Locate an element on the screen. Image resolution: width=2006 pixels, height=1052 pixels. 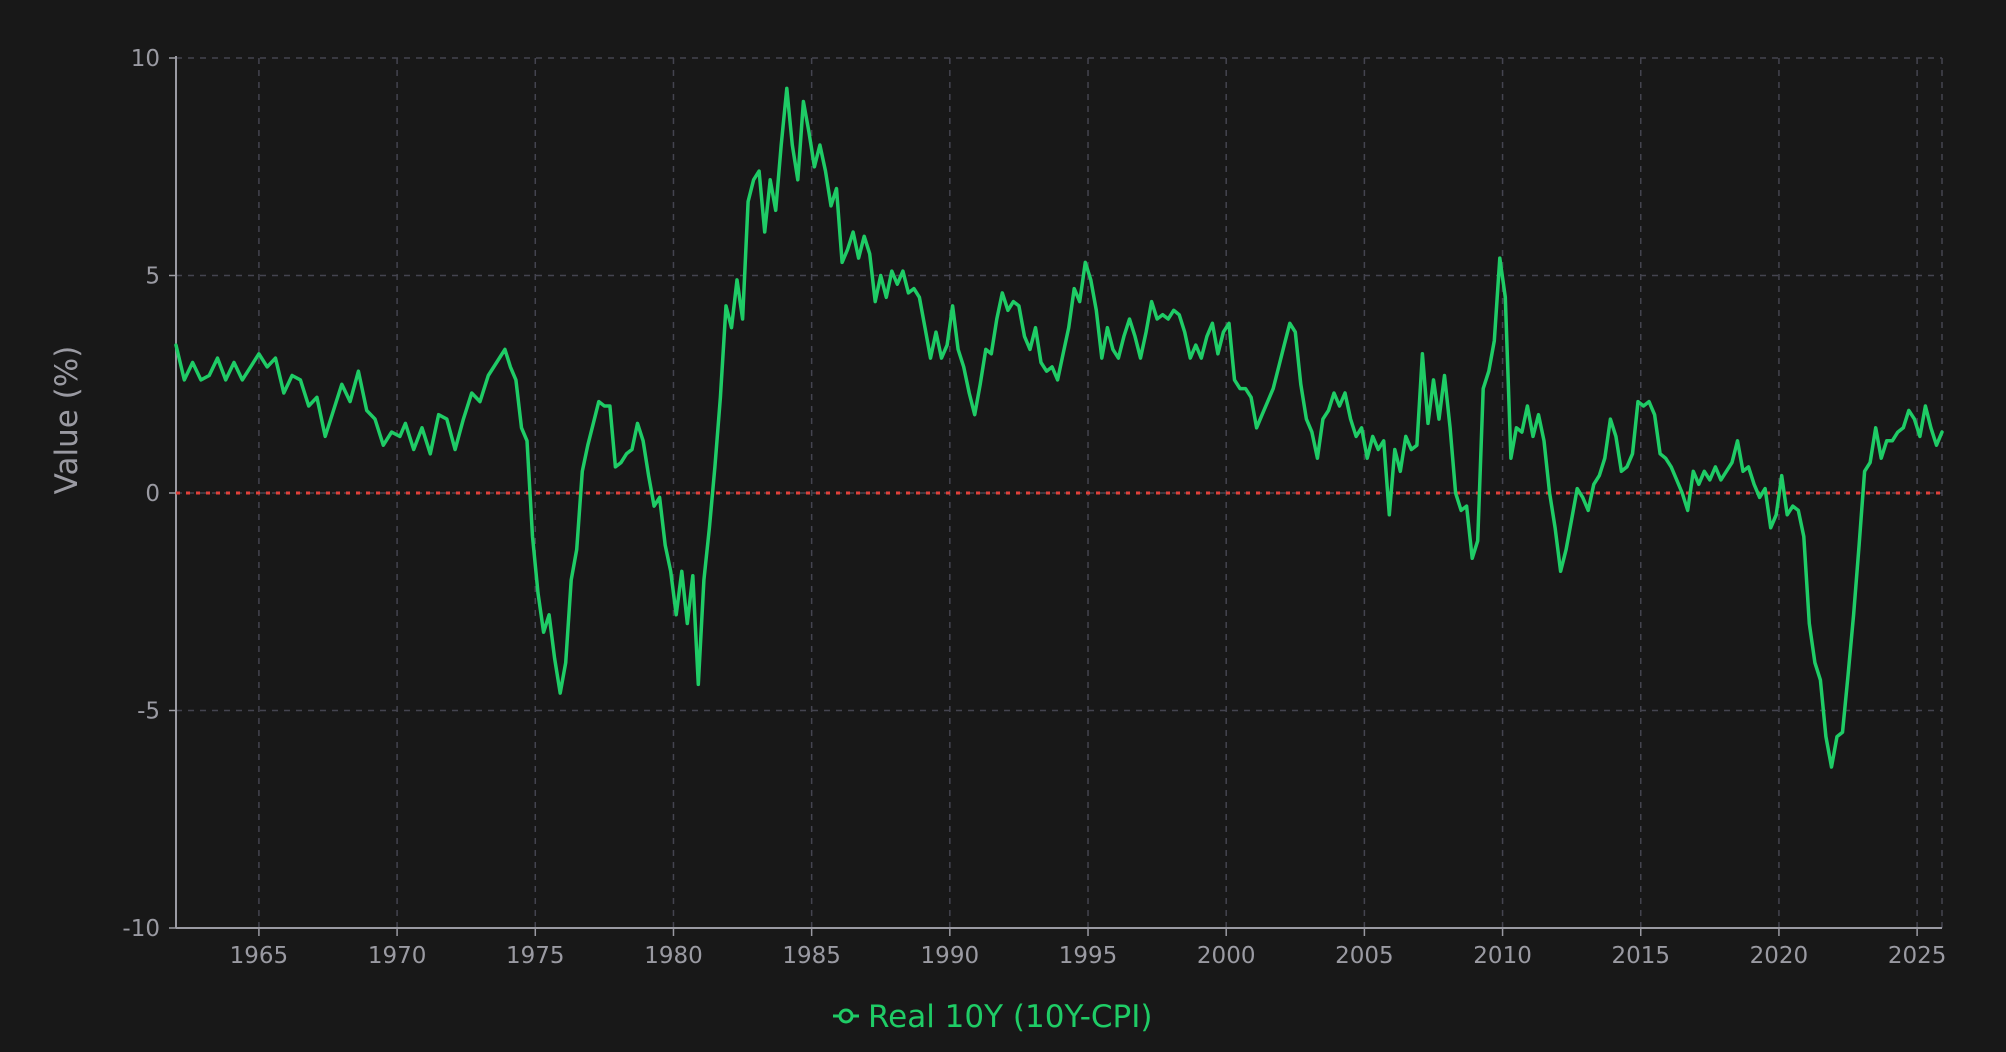
x-tick-label: 2000 is located at coordinates (1226, 956).